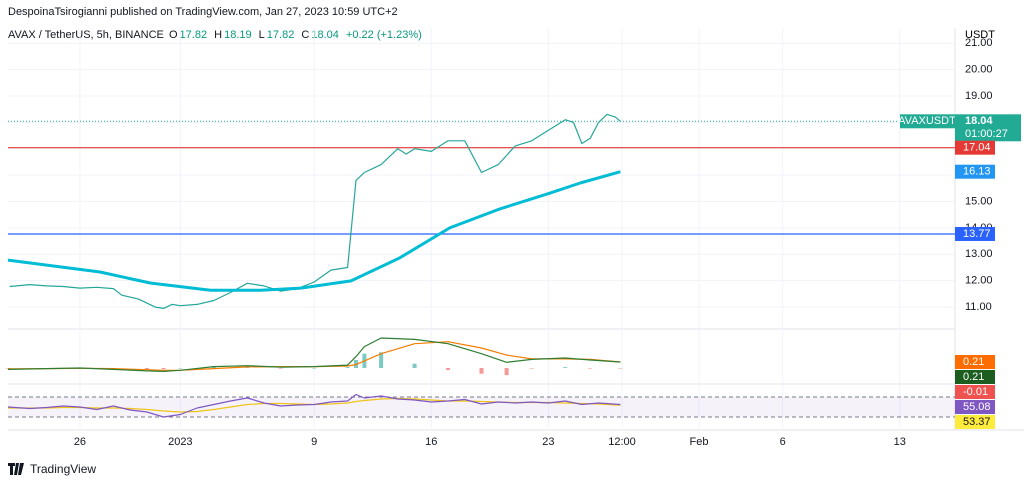 This screenshot has height=485, width=1024. I want to click on brand: TradingView, so click(63, 469).